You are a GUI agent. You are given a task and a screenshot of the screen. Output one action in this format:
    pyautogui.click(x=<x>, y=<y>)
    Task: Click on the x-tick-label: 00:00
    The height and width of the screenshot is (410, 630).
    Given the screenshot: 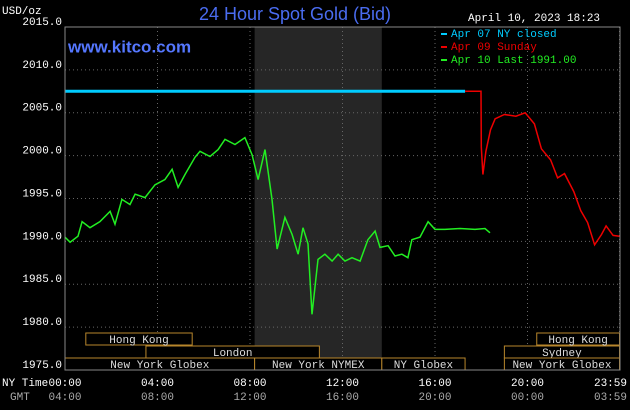 What is the action you would take?
    pyautogui.click(x=64, y=384)
    